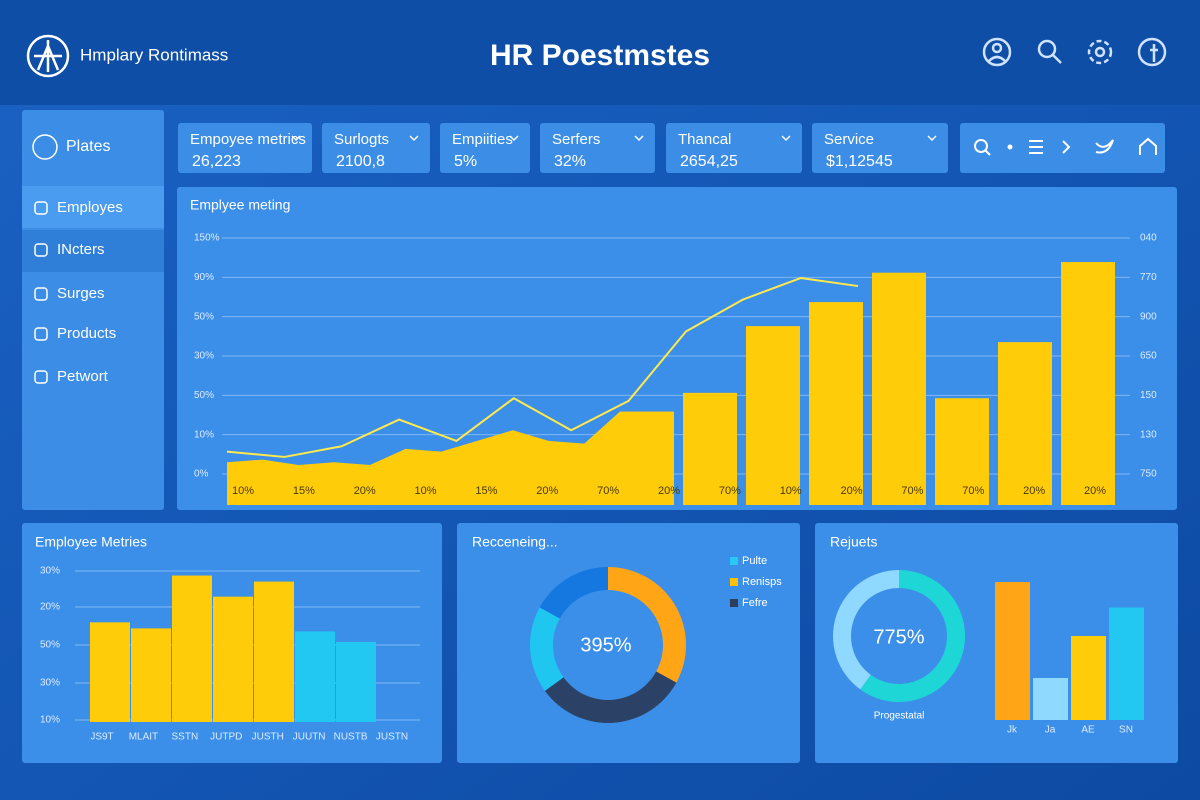 Image resolution: width=1200 pixels, height=800 pixels. Describe the element at coordinates (605, 645) in the screenshot. I see `donut-center-label: 395%` at that location.